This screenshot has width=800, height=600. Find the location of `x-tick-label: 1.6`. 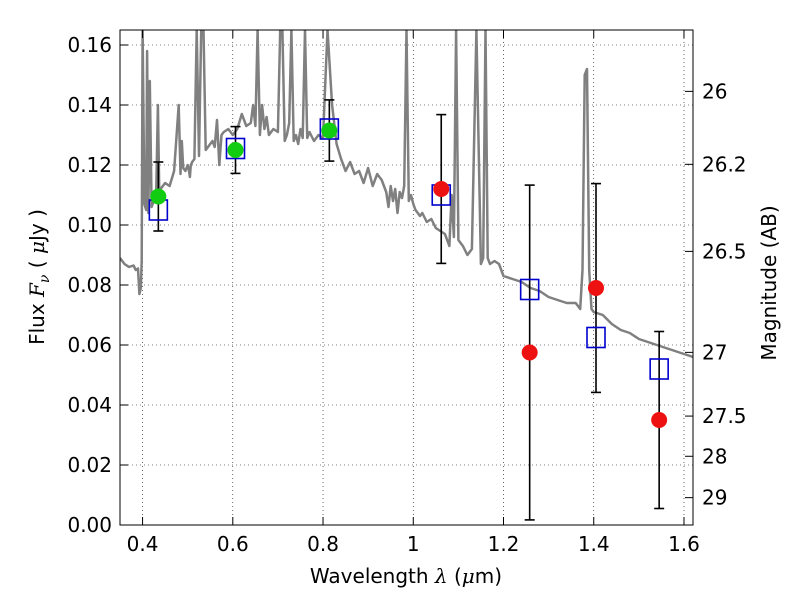

x-tick-label: 1.6 is located at coordinates (684, 544).